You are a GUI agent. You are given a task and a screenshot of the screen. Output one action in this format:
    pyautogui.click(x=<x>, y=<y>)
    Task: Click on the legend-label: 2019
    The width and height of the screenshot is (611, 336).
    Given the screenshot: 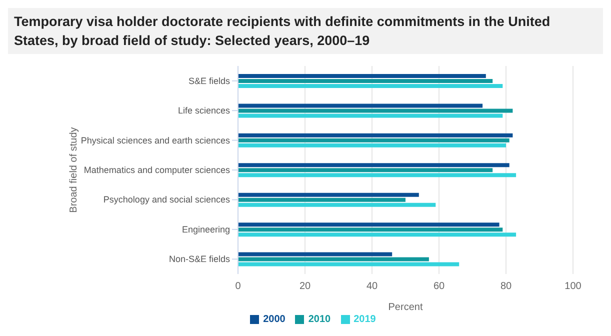 What is the action you would take?
    pyautogui.click(x=365, y=319)
    